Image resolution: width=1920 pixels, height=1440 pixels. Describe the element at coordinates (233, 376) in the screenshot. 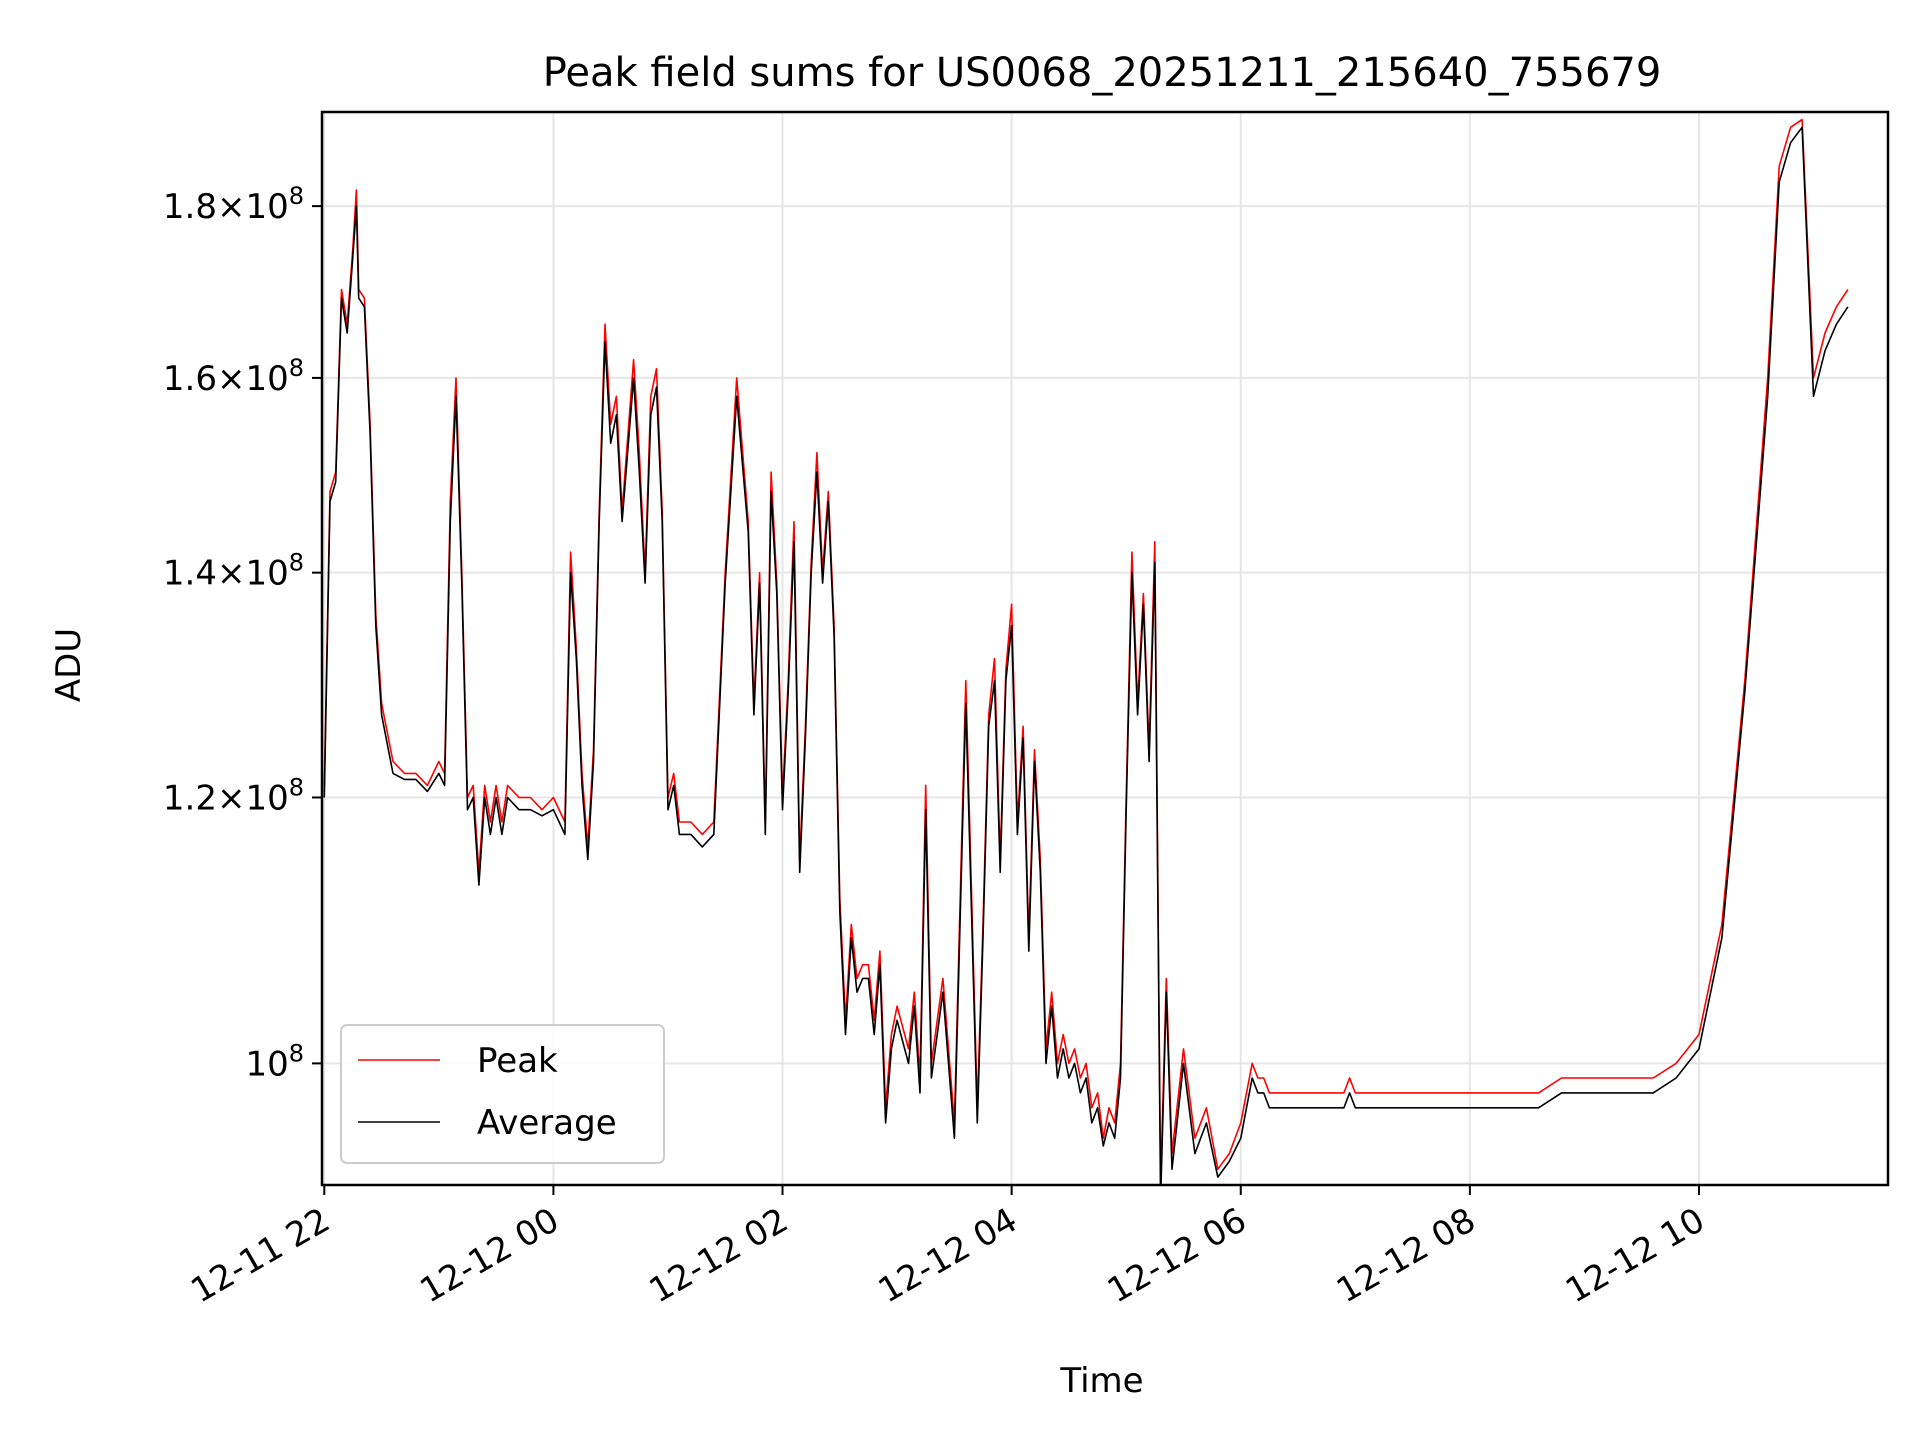

I see `y-tick-label: 1.6×108` at that location.